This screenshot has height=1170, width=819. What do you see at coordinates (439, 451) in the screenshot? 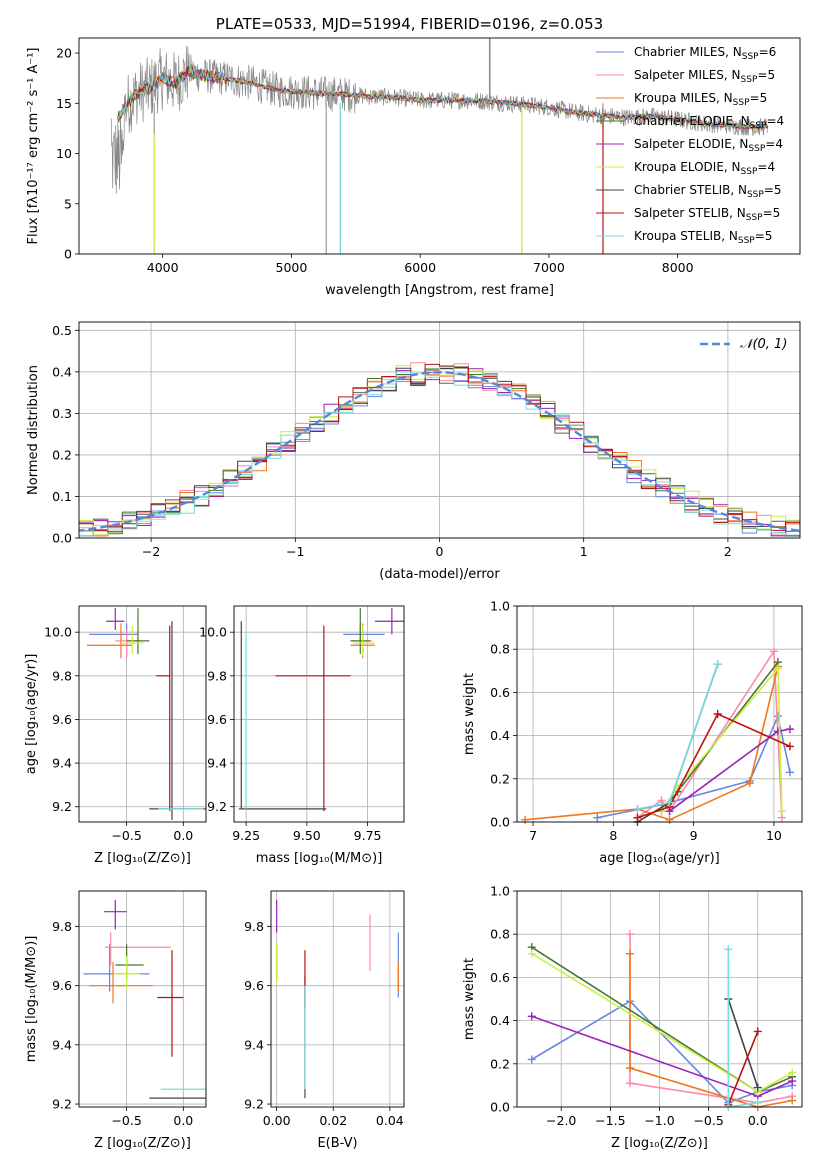
I see `normal-curve` at bounding box center [439, 451].